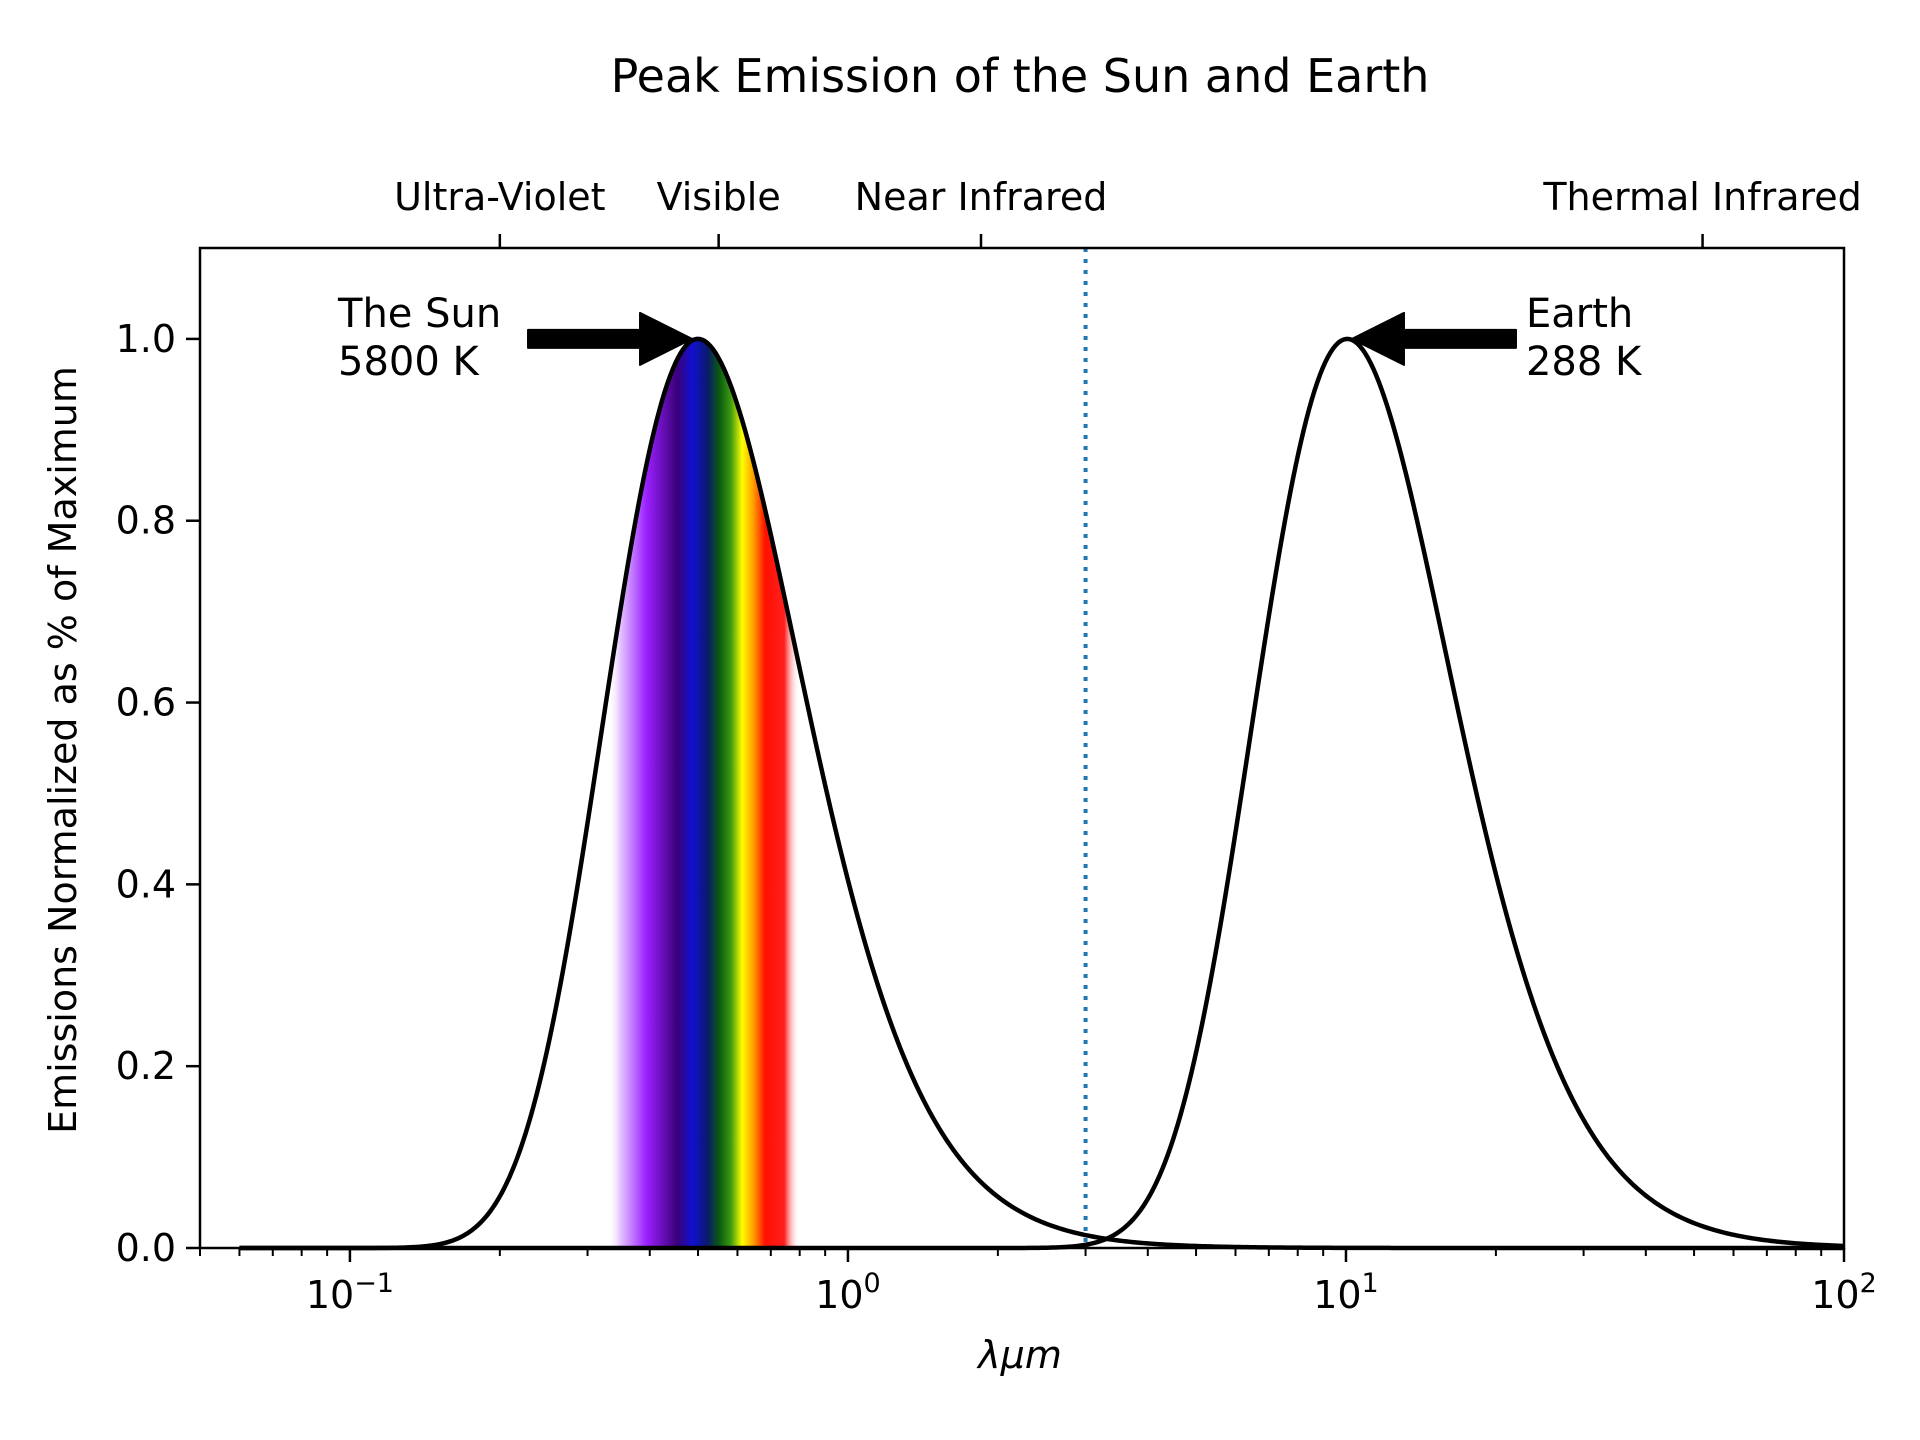 The image size is (1920, 1440). Describe the element at coordinates (146, 1248) in the screenshot. I see `y-tick-label: 0.0` at that location.